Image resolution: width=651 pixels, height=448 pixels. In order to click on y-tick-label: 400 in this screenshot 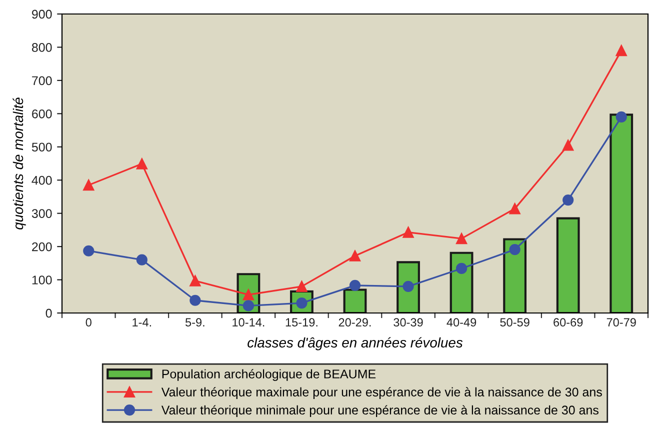, I will do `click(42, 180)`.